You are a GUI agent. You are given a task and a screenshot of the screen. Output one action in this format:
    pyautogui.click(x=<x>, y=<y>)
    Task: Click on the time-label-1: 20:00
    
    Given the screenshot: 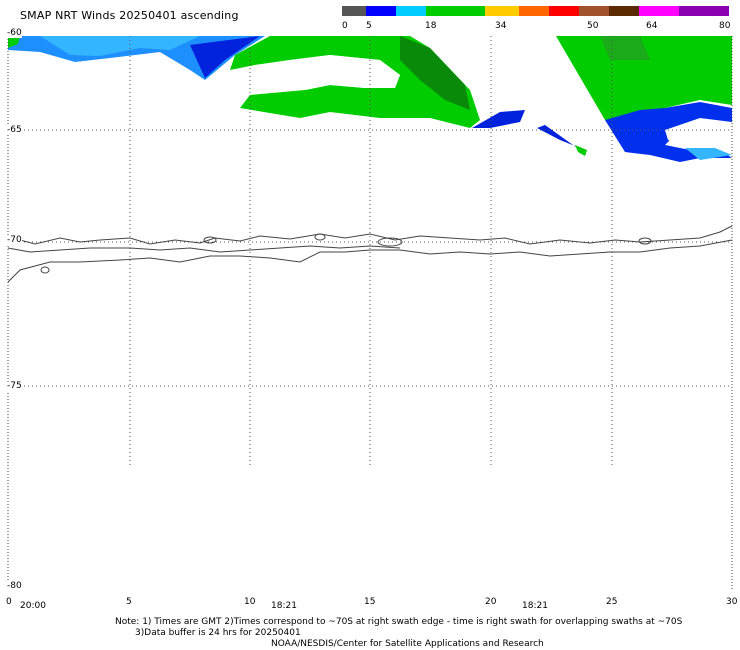 What is the action you would take?
    pyautogui.click(x=33, y=606)
    